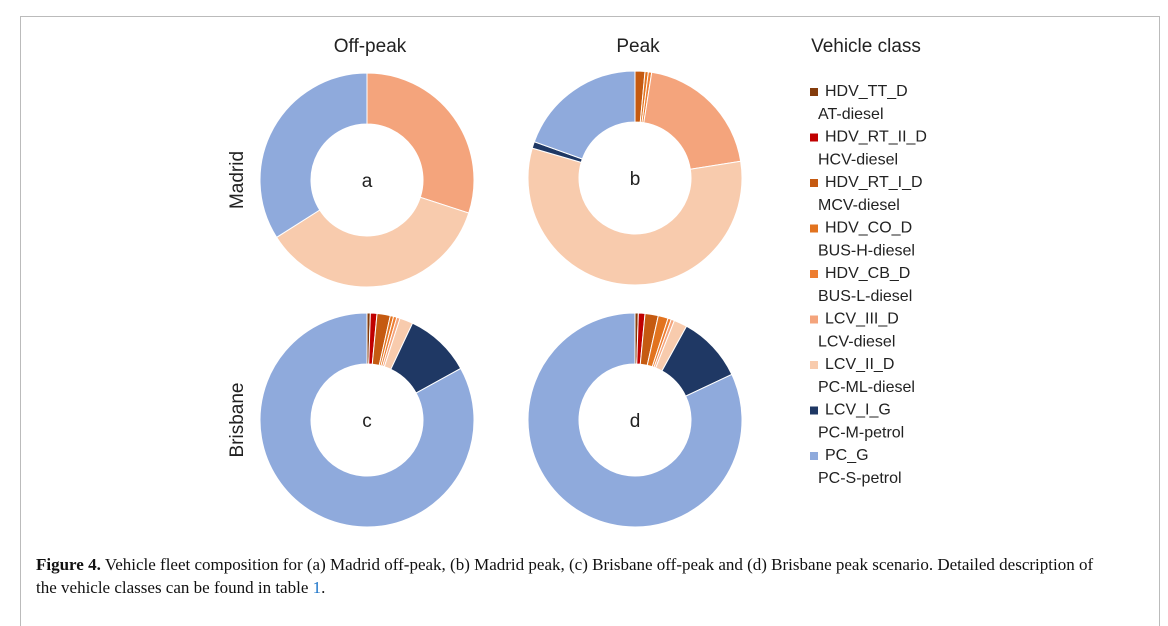 The image size is (1168, 626). I want to click on legend-name: HDV_CB_D, so click(867, 273).